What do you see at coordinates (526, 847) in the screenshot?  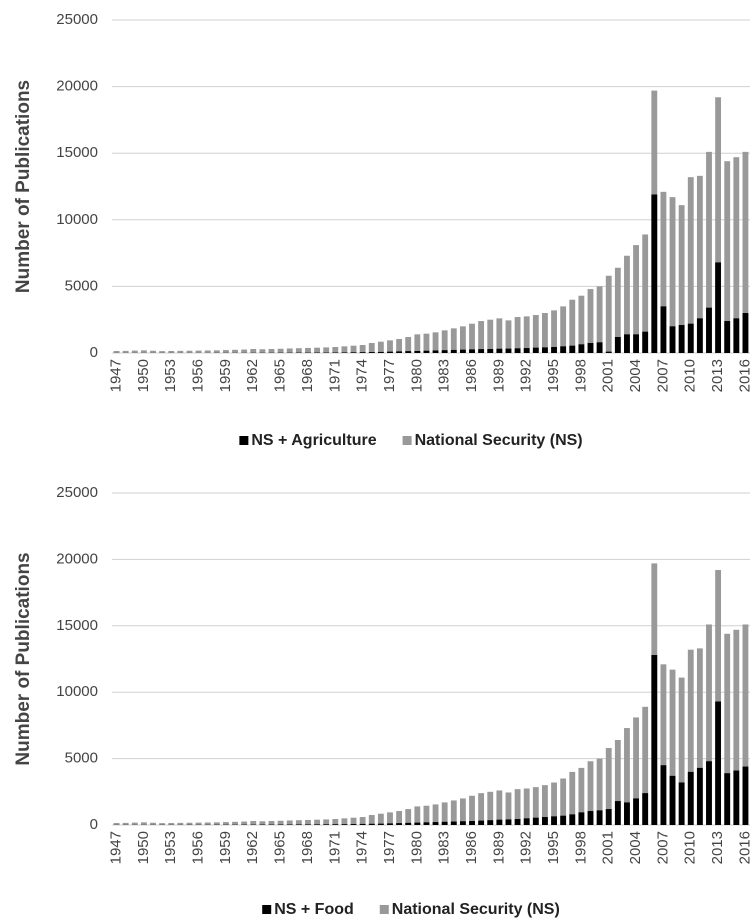 I see `x-tick-label: 1992` at bounding box center [526, 847].